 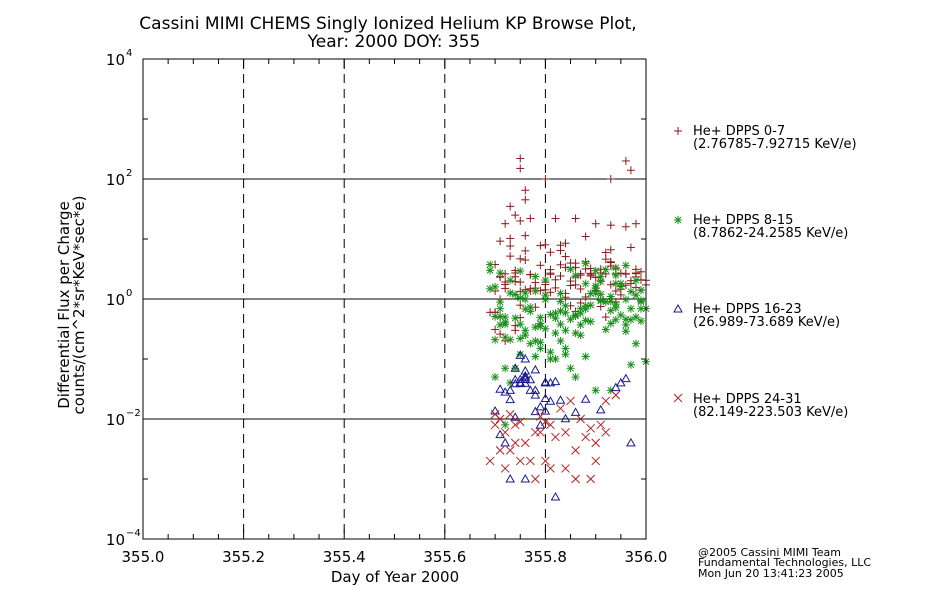 I want to click on x-tick-label: 356.0, so click(x=646, y=557).